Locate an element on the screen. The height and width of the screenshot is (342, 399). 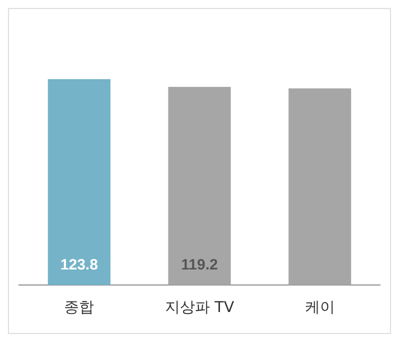
data-label: 123.8 is located at coordinates (79, 265).